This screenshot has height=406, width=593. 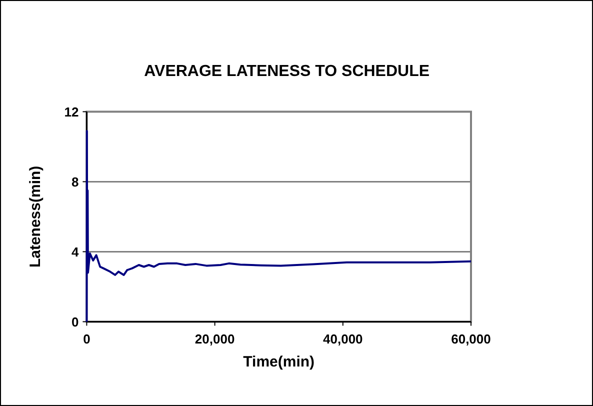 I want to click on y-tick-label: 0, so click(x=75, y=322).